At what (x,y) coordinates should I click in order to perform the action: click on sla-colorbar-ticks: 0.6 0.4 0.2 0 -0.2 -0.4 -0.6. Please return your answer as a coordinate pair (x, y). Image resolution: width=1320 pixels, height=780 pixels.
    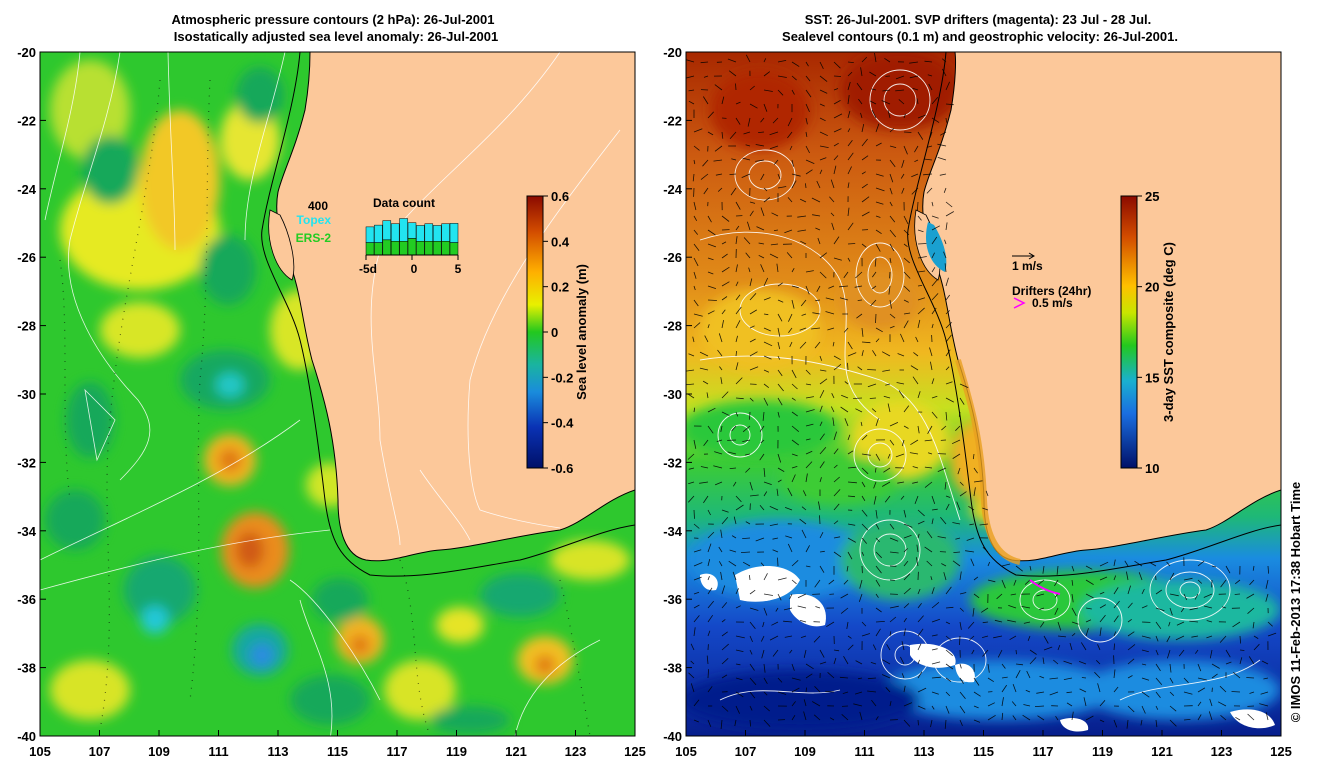
    Looking at the image, I should click on (558, 332).